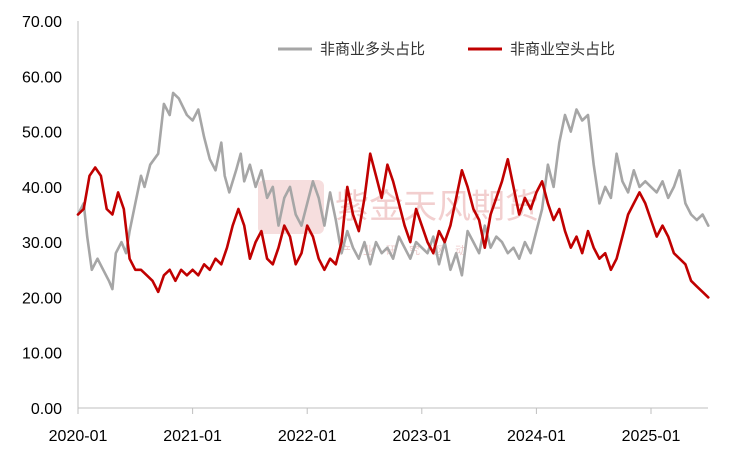 The width and height of the screenshot is (738, 454). Describe the element at coordinates (536, 436) in the screenshot. I see `x-tick-label: 2024-01` at that location.